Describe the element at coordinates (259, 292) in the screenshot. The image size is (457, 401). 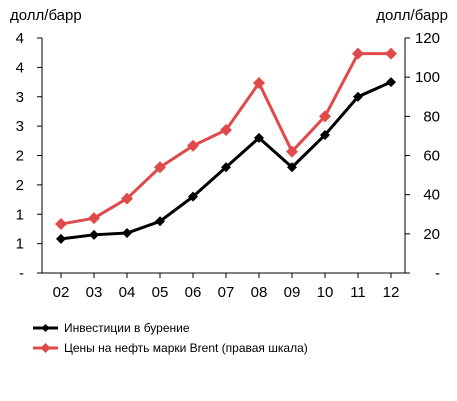
I see `x-axis-tick-label: 08` at that location.